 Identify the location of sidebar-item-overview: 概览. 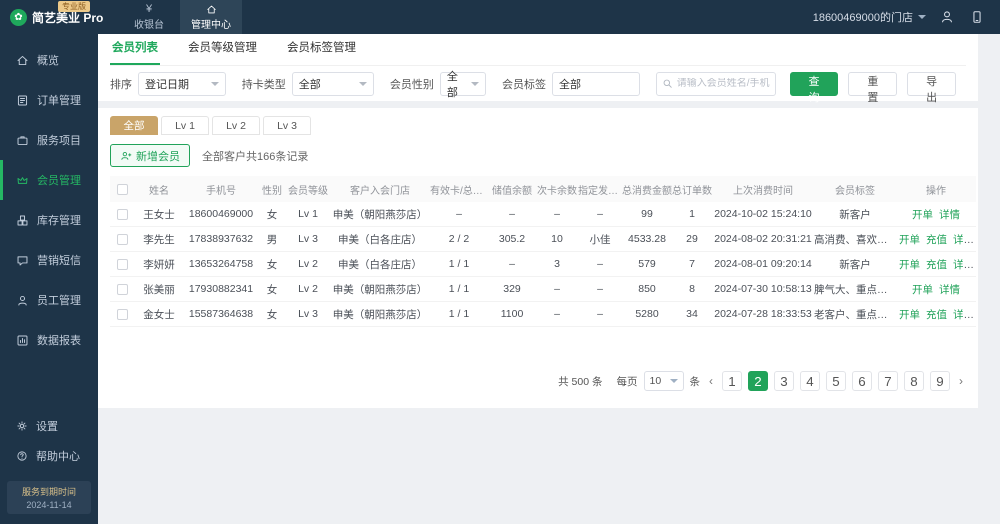
(49, 60).